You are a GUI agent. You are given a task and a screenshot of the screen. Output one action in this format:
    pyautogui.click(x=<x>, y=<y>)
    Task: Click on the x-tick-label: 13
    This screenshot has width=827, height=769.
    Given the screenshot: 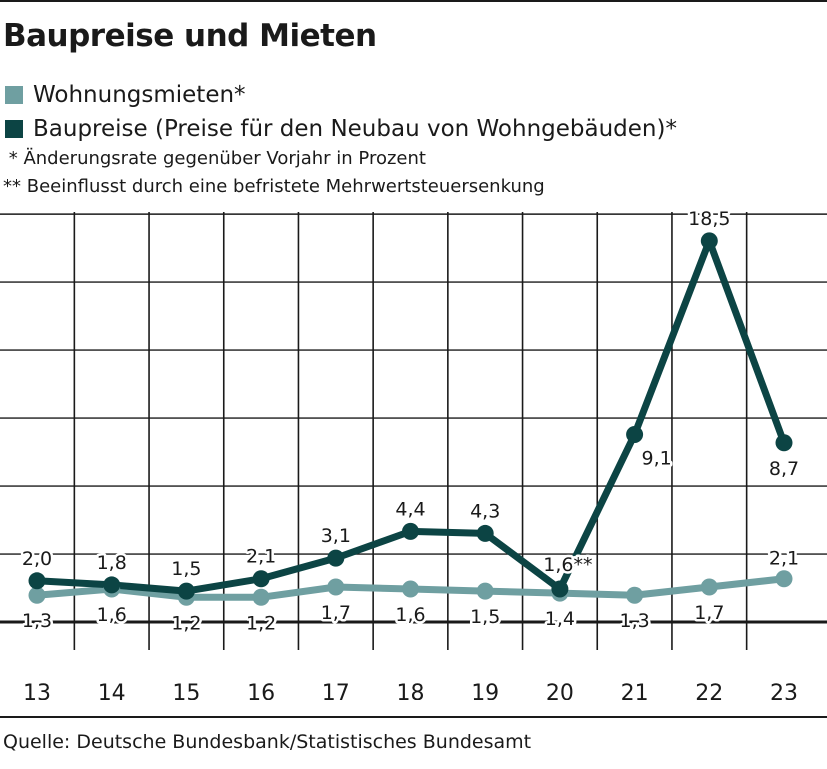 What is the action you would take?
    pyautogui.click(x=37, y=690)
    